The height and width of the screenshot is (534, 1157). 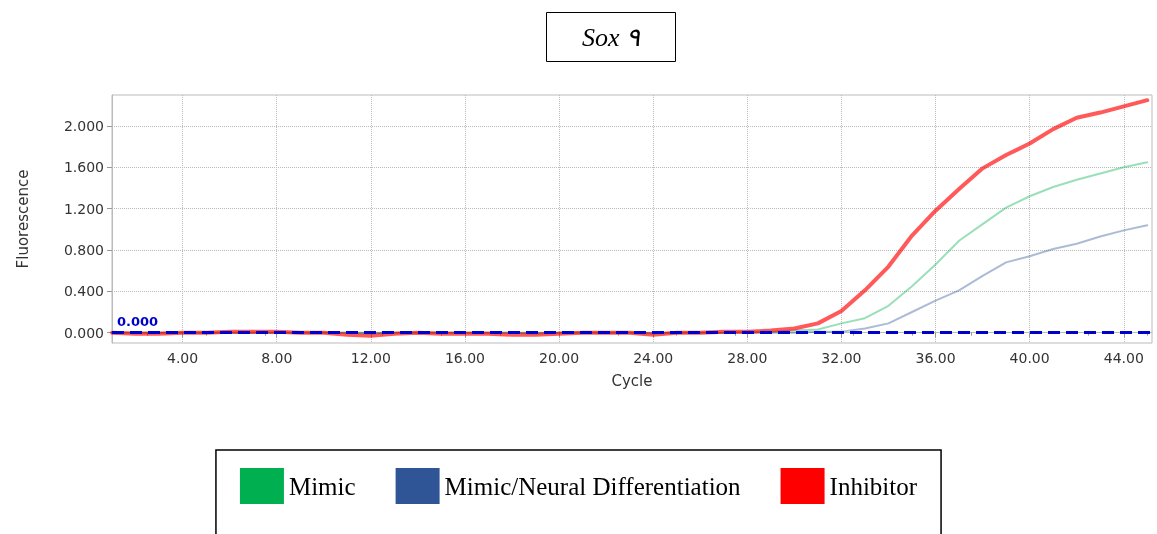 What do you see at coordinates (83, 167) in the screenshot?
I see `y-tick-label: 1.600` at bounding box center [83, 167].